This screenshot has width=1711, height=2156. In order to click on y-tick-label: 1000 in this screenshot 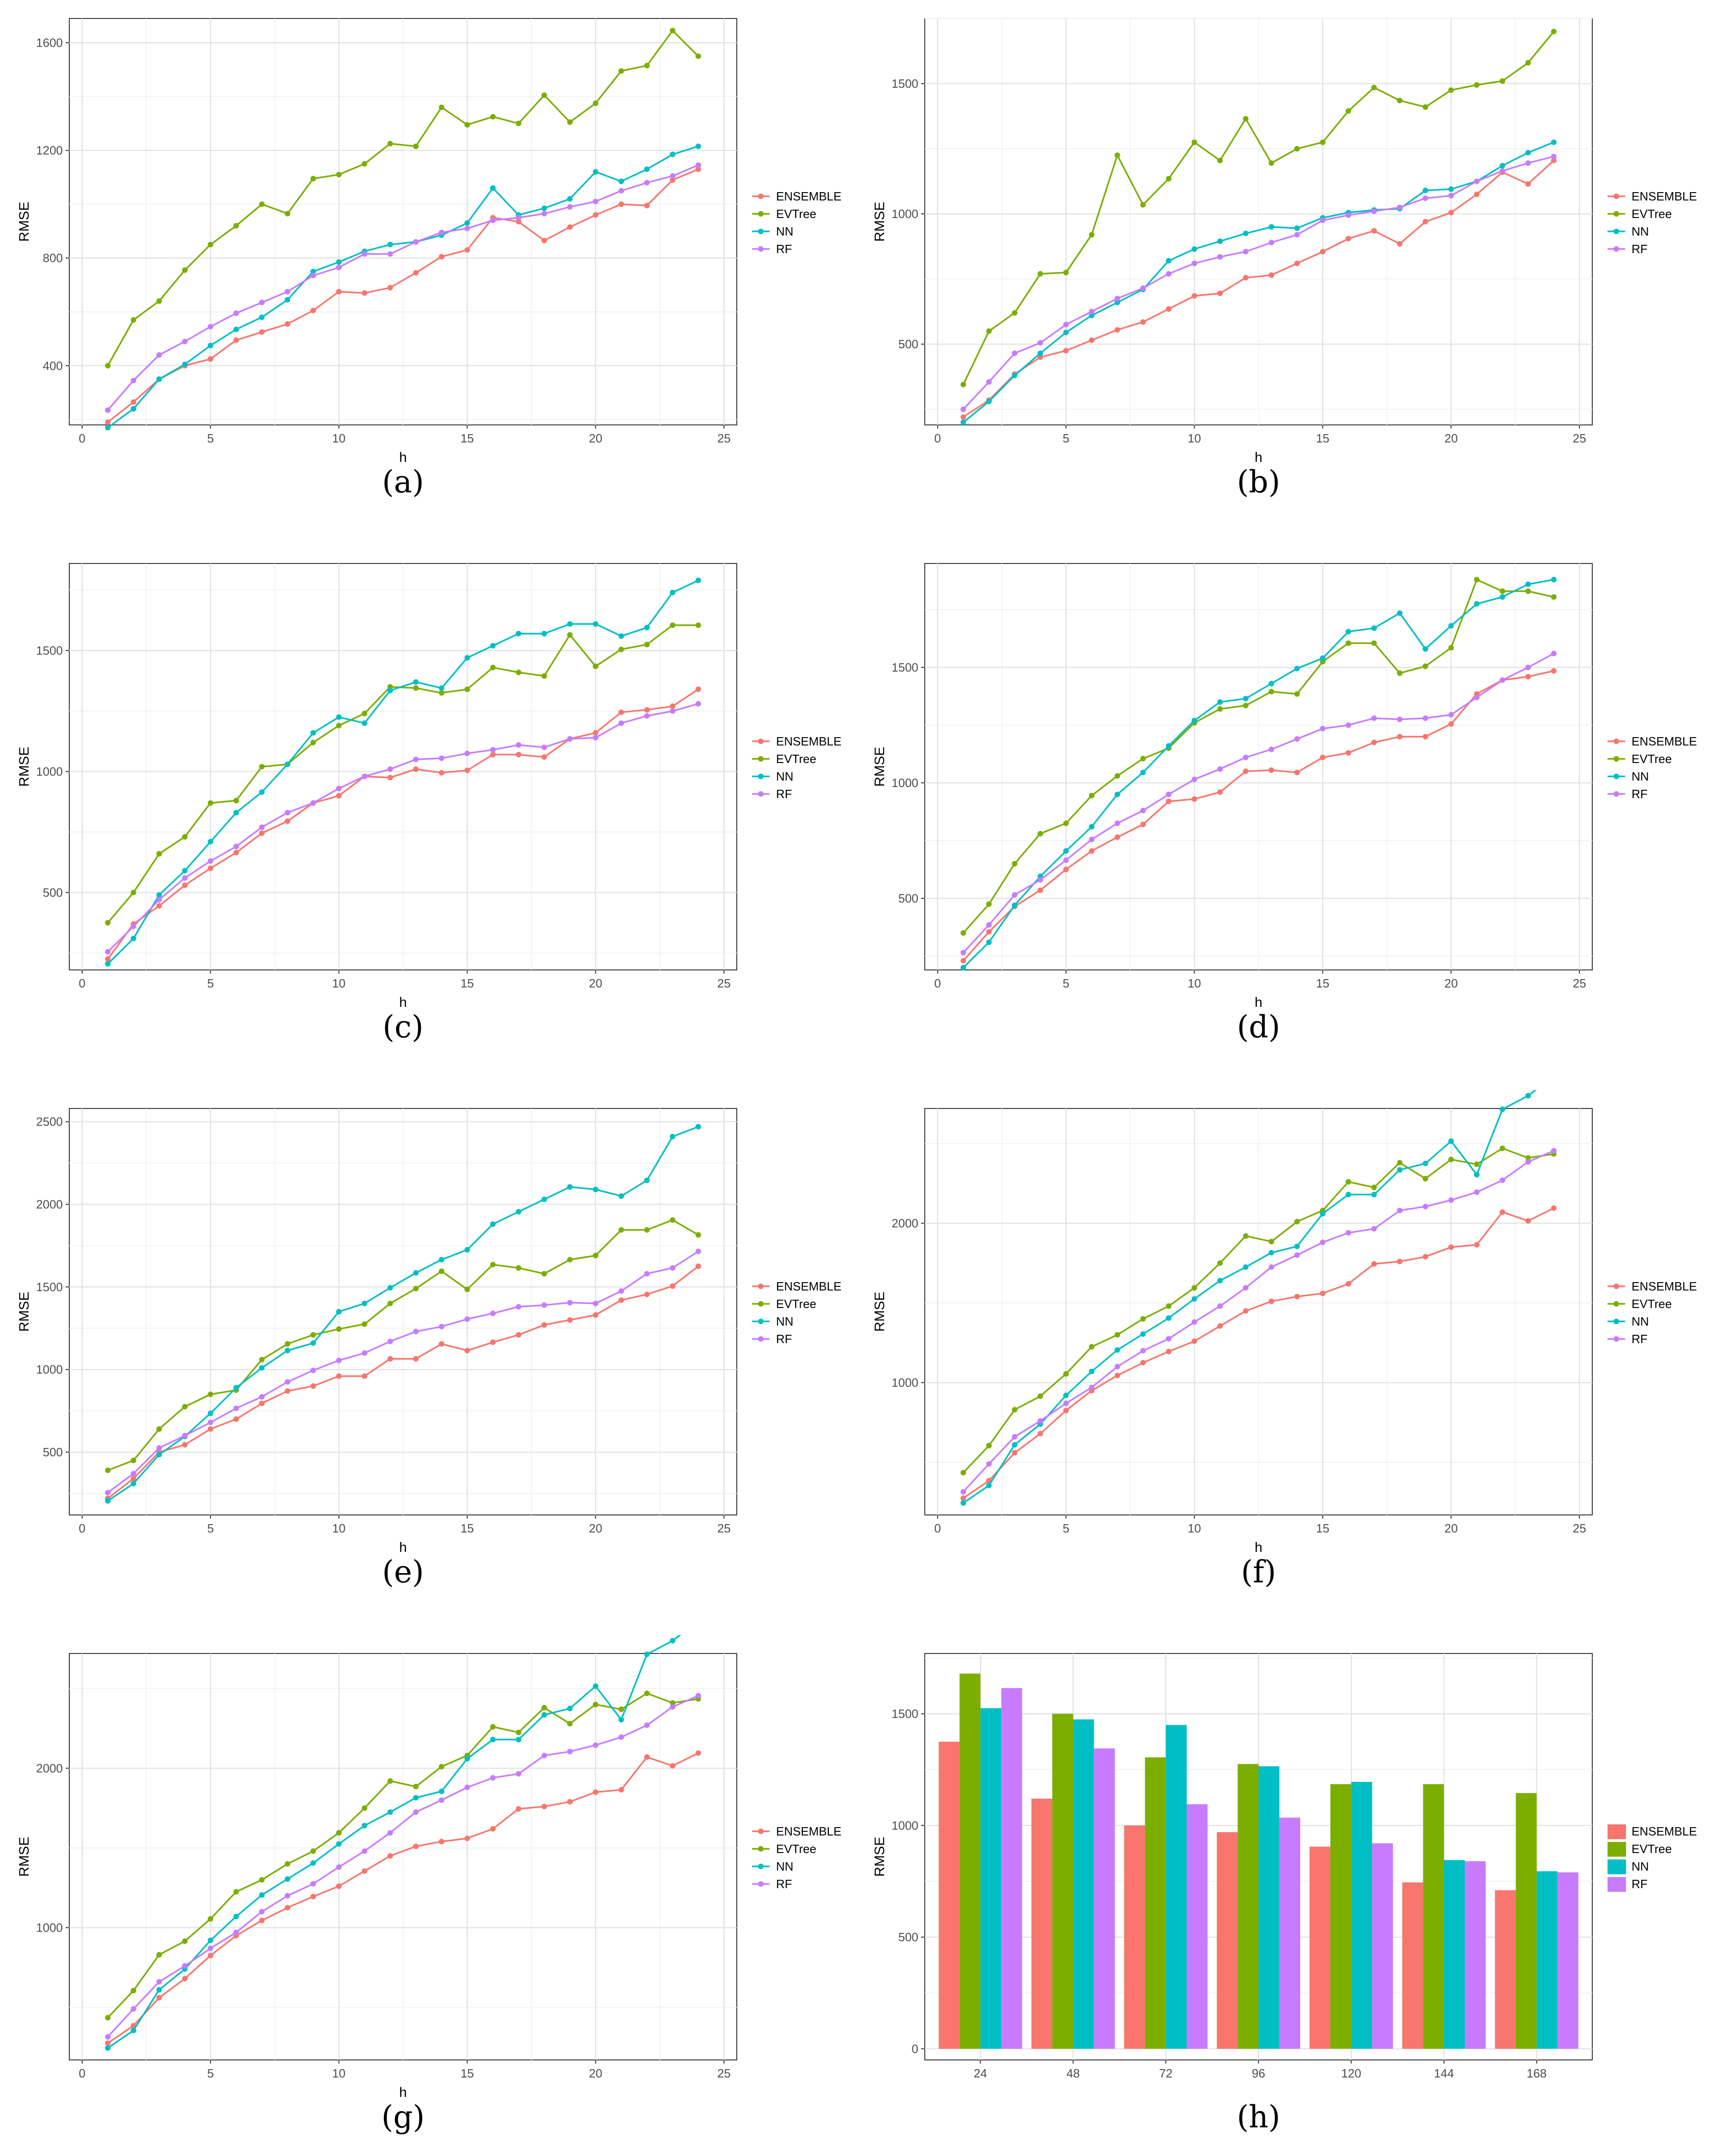, I will do `click(49, 1928)`.